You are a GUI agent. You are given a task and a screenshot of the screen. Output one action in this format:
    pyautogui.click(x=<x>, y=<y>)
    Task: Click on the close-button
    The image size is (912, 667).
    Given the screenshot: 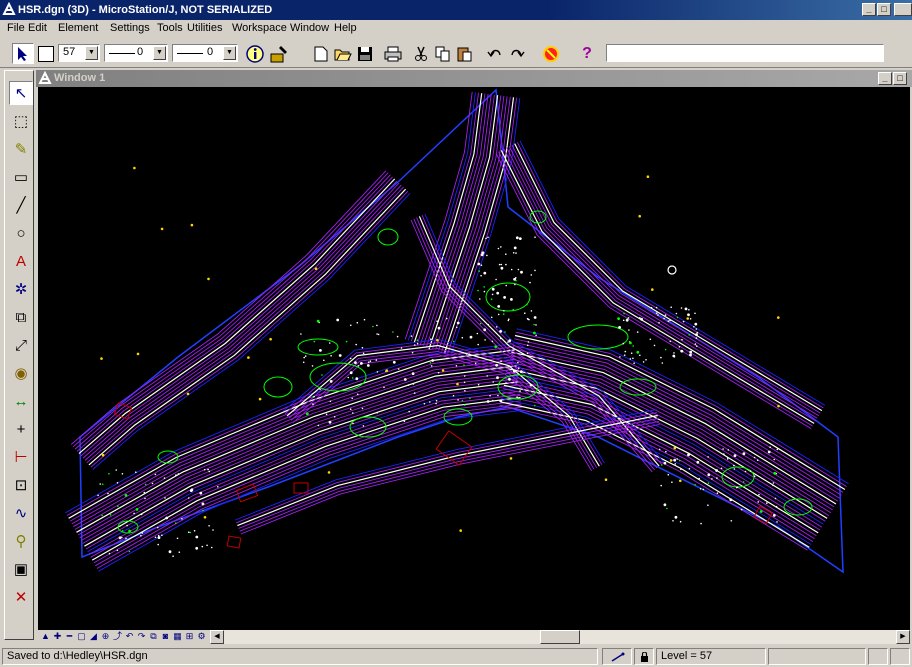 What is the action you would take?
    pyautogui.click(x=903, y=9)
    